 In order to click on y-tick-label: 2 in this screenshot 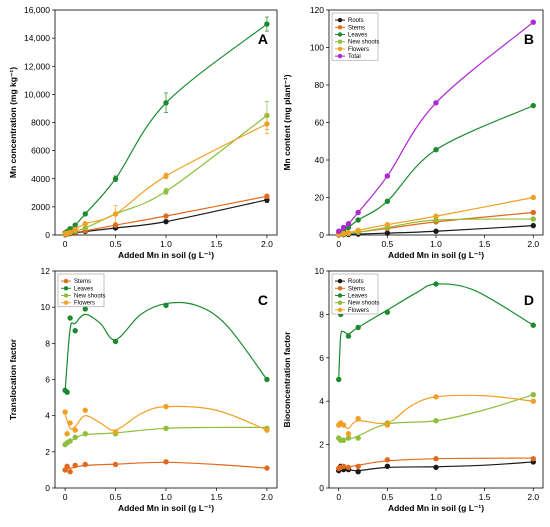, I will do `click(321, 445)`.